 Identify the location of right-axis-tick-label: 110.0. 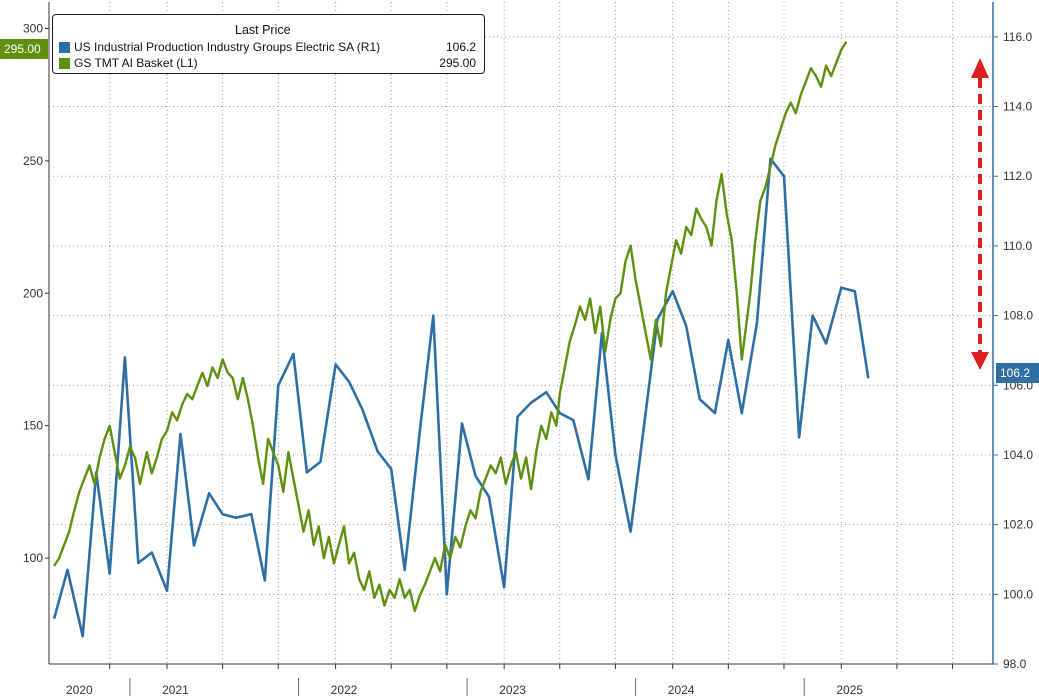
(1017, 246).